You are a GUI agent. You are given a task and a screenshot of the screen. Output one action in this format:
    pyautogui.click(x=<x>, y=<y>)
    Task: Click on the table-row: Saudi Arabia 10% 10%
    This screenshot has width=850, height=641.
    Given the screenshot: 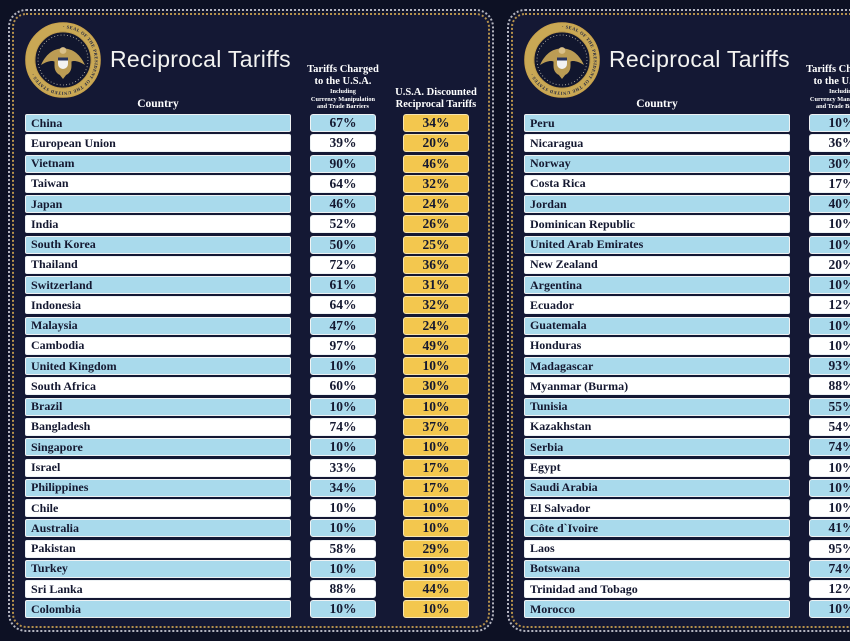 What is the action you would take?
    pyautogui.click(x=686, y=487)
    